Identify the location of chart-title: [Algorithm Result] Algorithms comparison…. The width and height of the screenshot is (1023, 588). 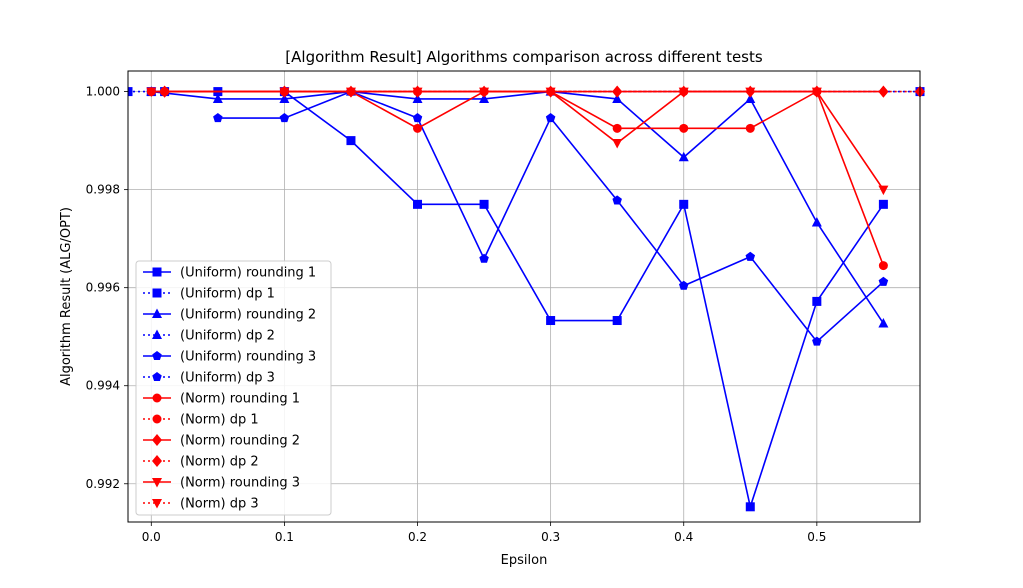
(524, 57).